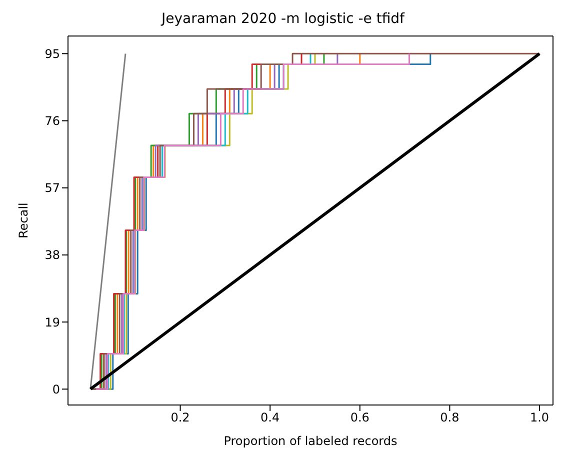 The height and width of the screenshot is (459, 566). Describe the element at coordinates (52, 255) in the screenshot. I see `y-tick-label: 38` at that location.